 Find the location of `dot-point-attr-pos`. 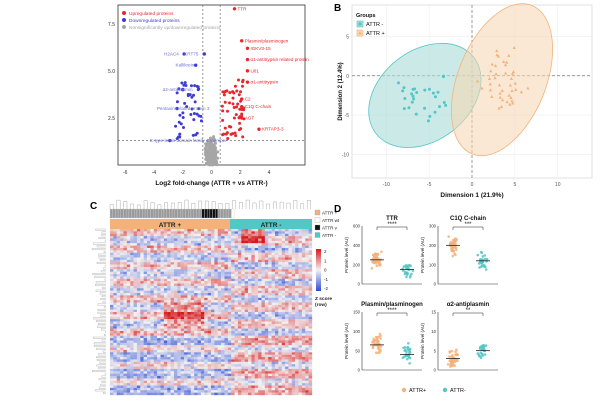

dot-point-attr-pos is located at coordinates (450, 243).